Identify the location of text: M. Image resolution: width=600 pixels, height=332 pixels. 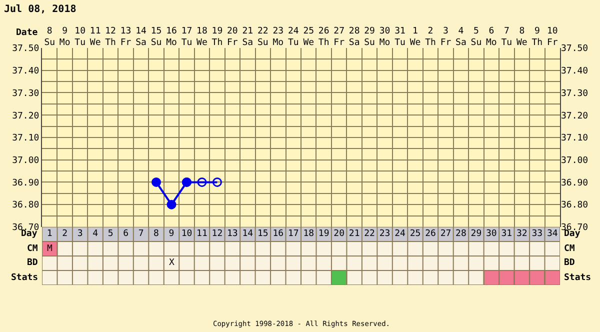
(49, 249).